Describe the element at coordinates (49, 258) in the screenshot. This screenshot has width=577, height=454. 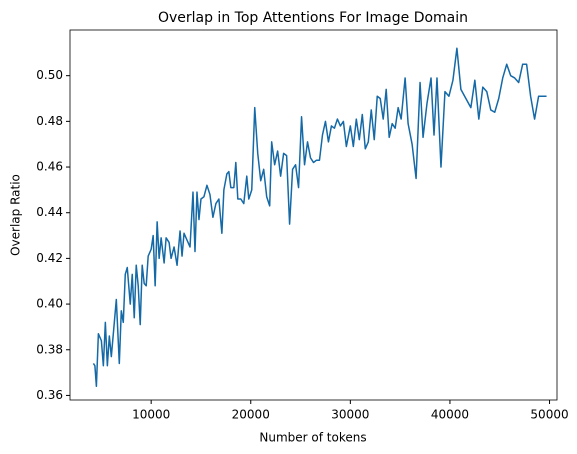
I see `y-tick-label: 0.42` at that location.